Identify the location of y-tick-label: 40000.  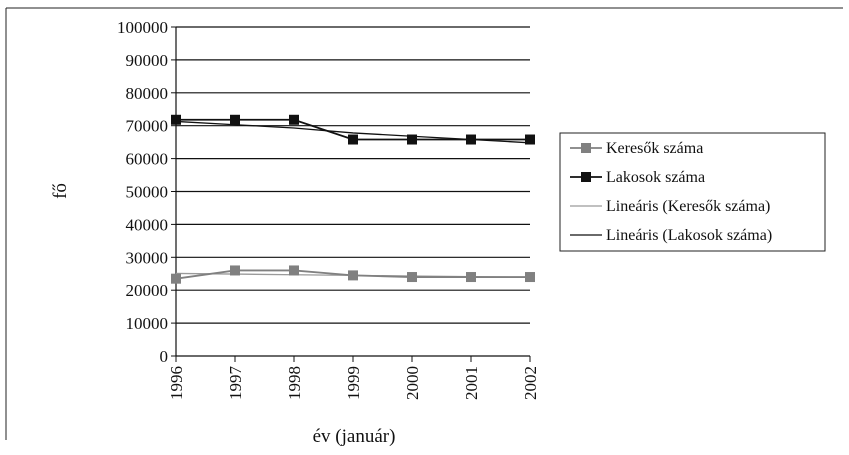
(147, 224).